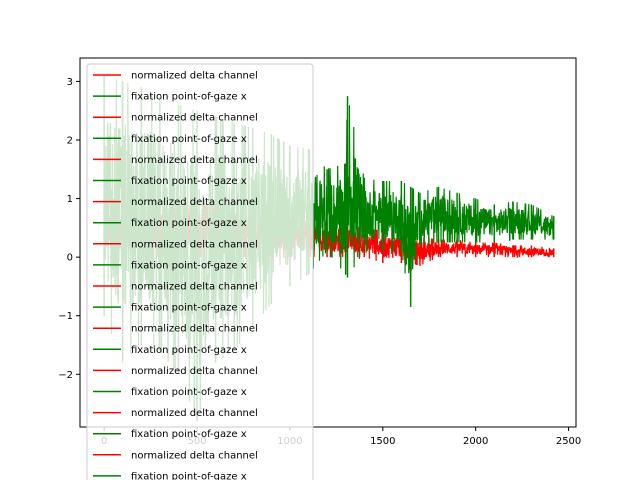 Image resolution: width=640 pixels, height=480 pixels. Describe the element at coordinates (70, 258) in the screenshot. I see `y-tick-label: 0` at that location.